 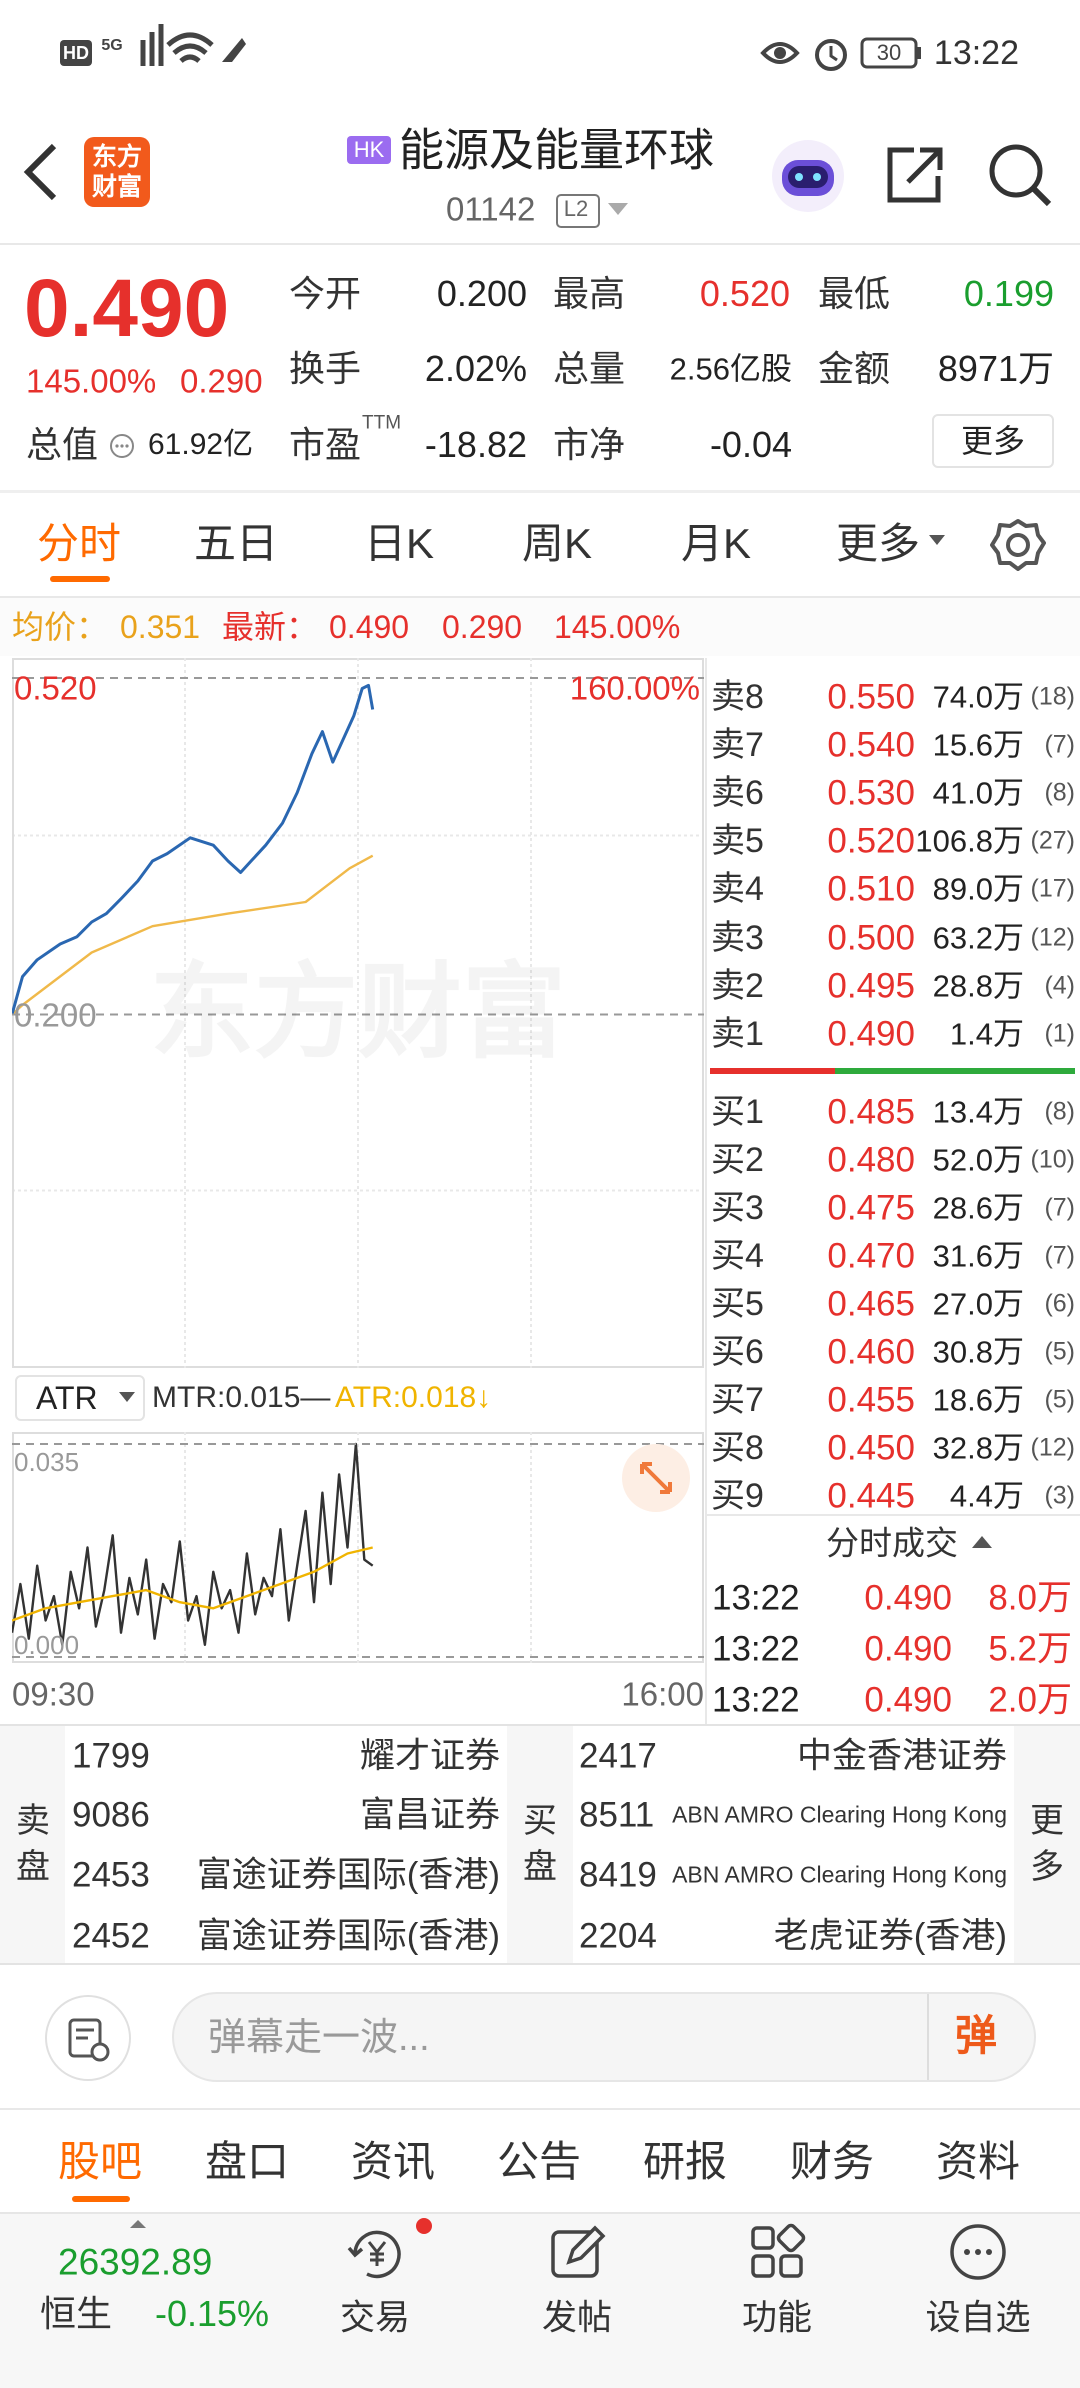 What do you see at coordinates (871, 1496) in the screenshot?
I see `book-price: 0.445` at bounding box center [871, 1496].